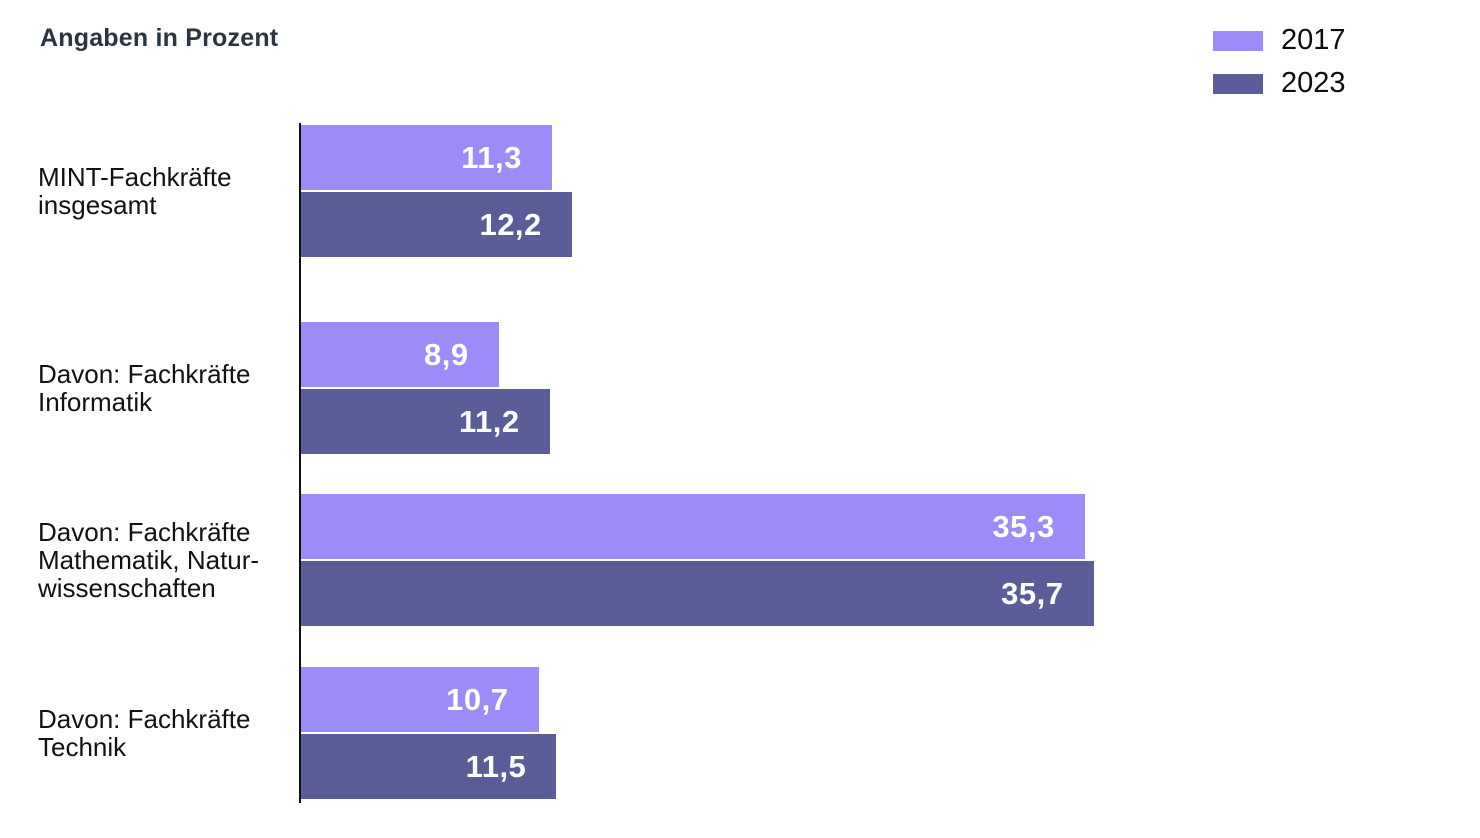 This screenshot has height=838, width=1480. Describe the element at coordinates (510, 224) in the screenshot. I see `bar-value-label: 12,2` at that location.